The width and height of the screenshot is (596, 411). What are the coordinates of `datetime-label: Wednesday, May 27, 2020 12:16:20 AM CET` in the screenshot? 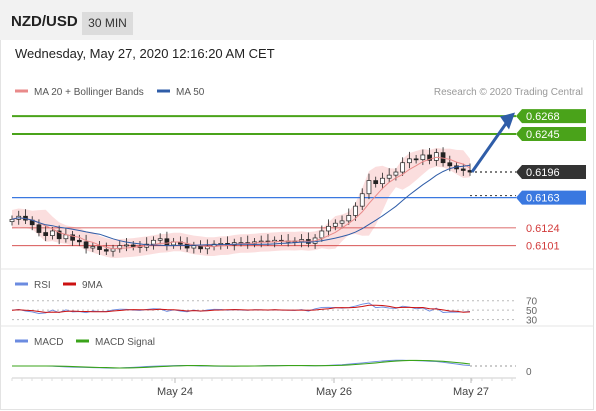 It's located at (145, 53).